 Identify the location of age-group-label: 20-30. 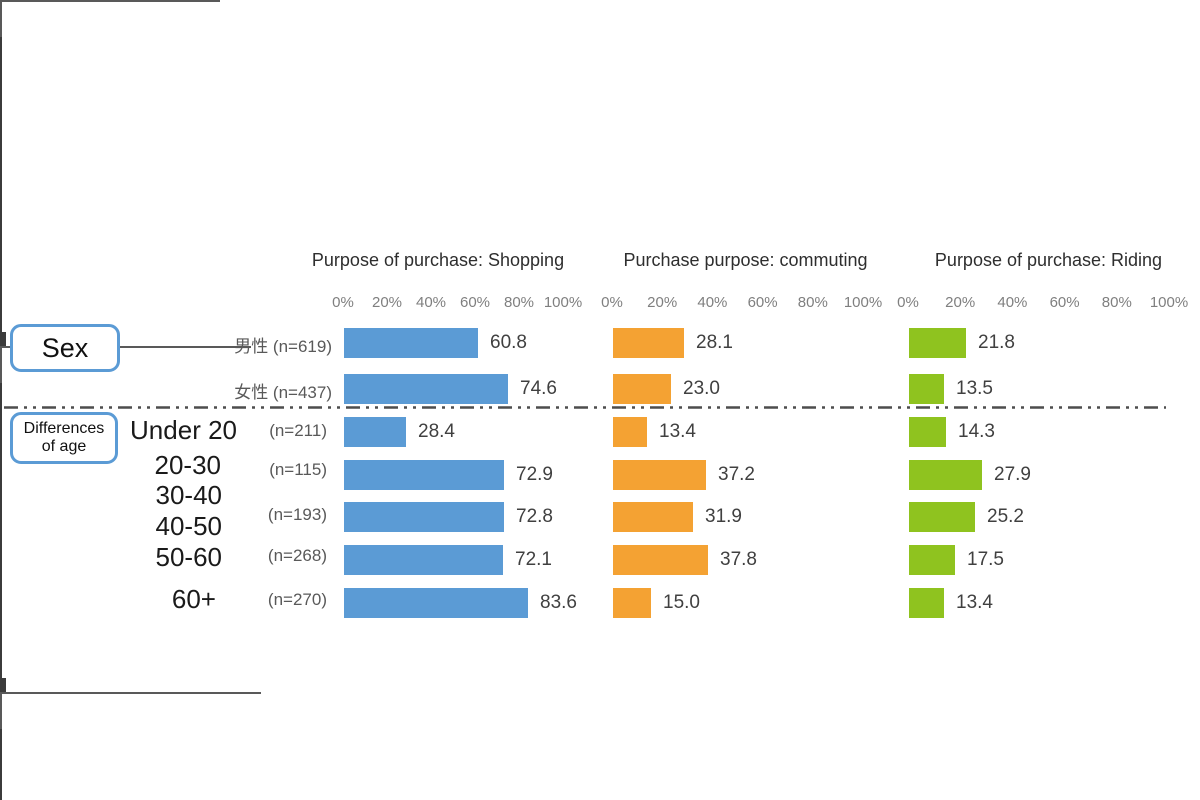
(188, 465).